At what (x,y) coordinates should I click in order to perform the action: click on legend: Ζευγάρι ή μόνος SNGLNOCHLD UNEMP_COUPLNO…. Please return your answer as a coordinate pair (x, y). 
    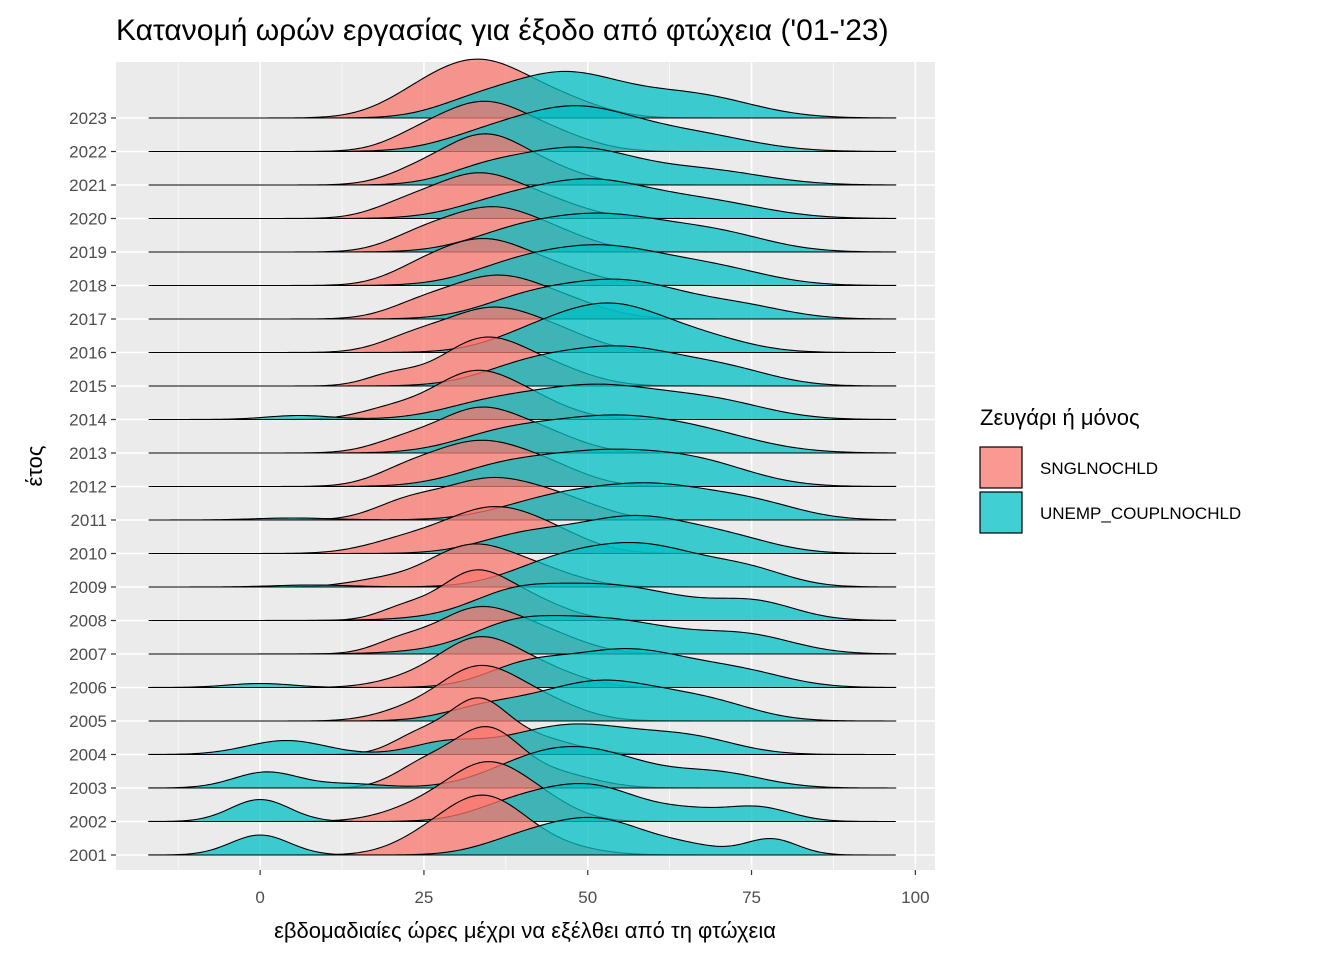
    Looking at the image, I should click on (1110, 469).